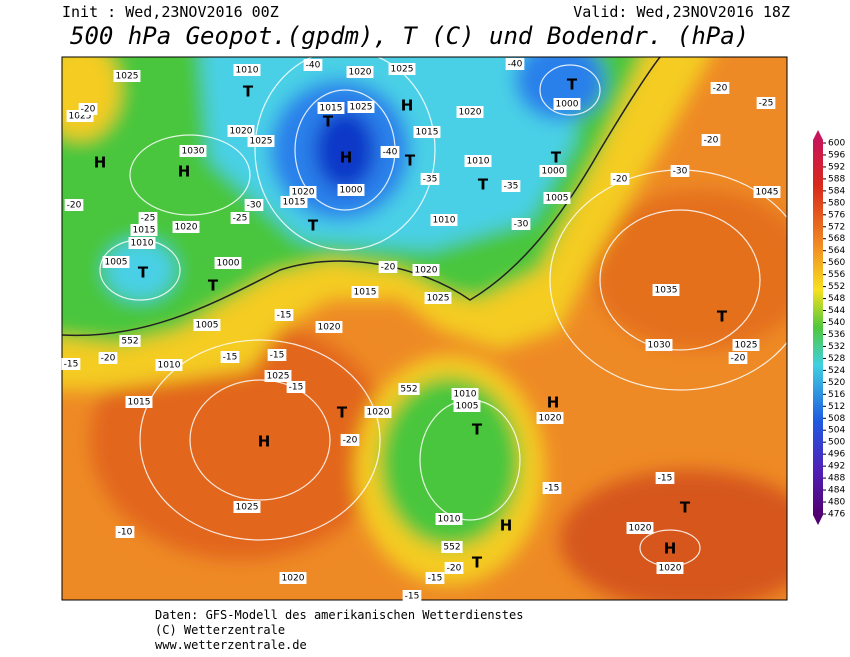  Describe the element at coordinates (467, 407) in the screenshot. I see `isoline-label: 1005` at that location.